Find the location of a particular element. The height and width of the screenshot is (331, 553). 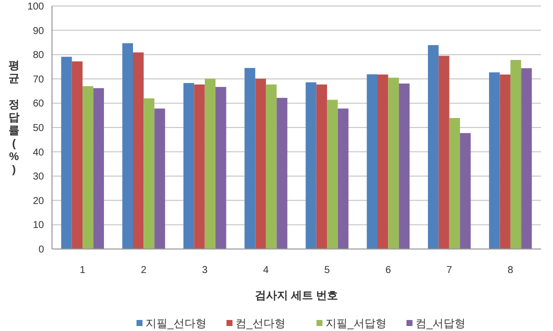

y-tick-label: 50 is located at coordinates (38, 128).